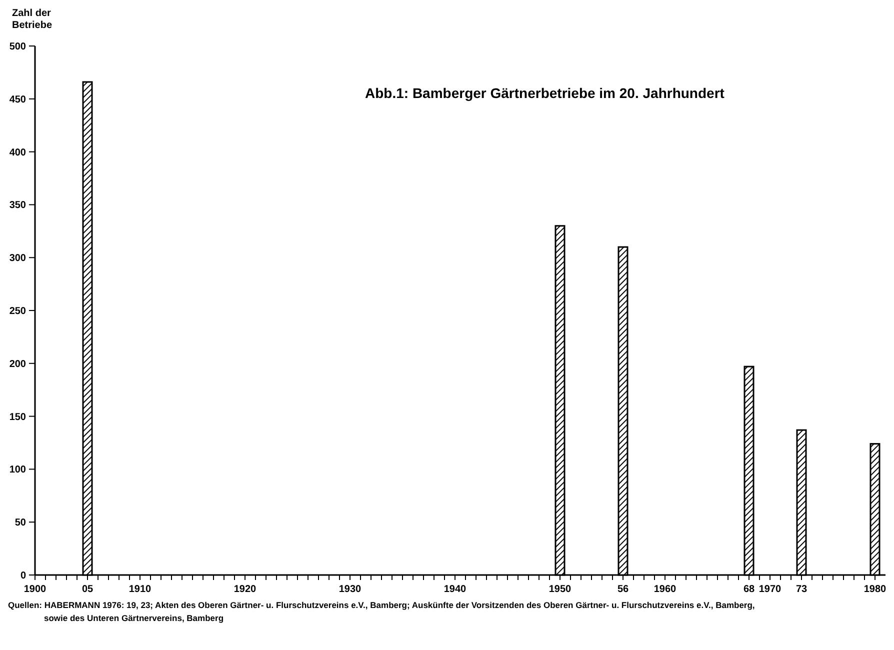  Describe the element at coordinates (35, 589) in the screenshot. I see `x-tick-label: 1900` at that location.